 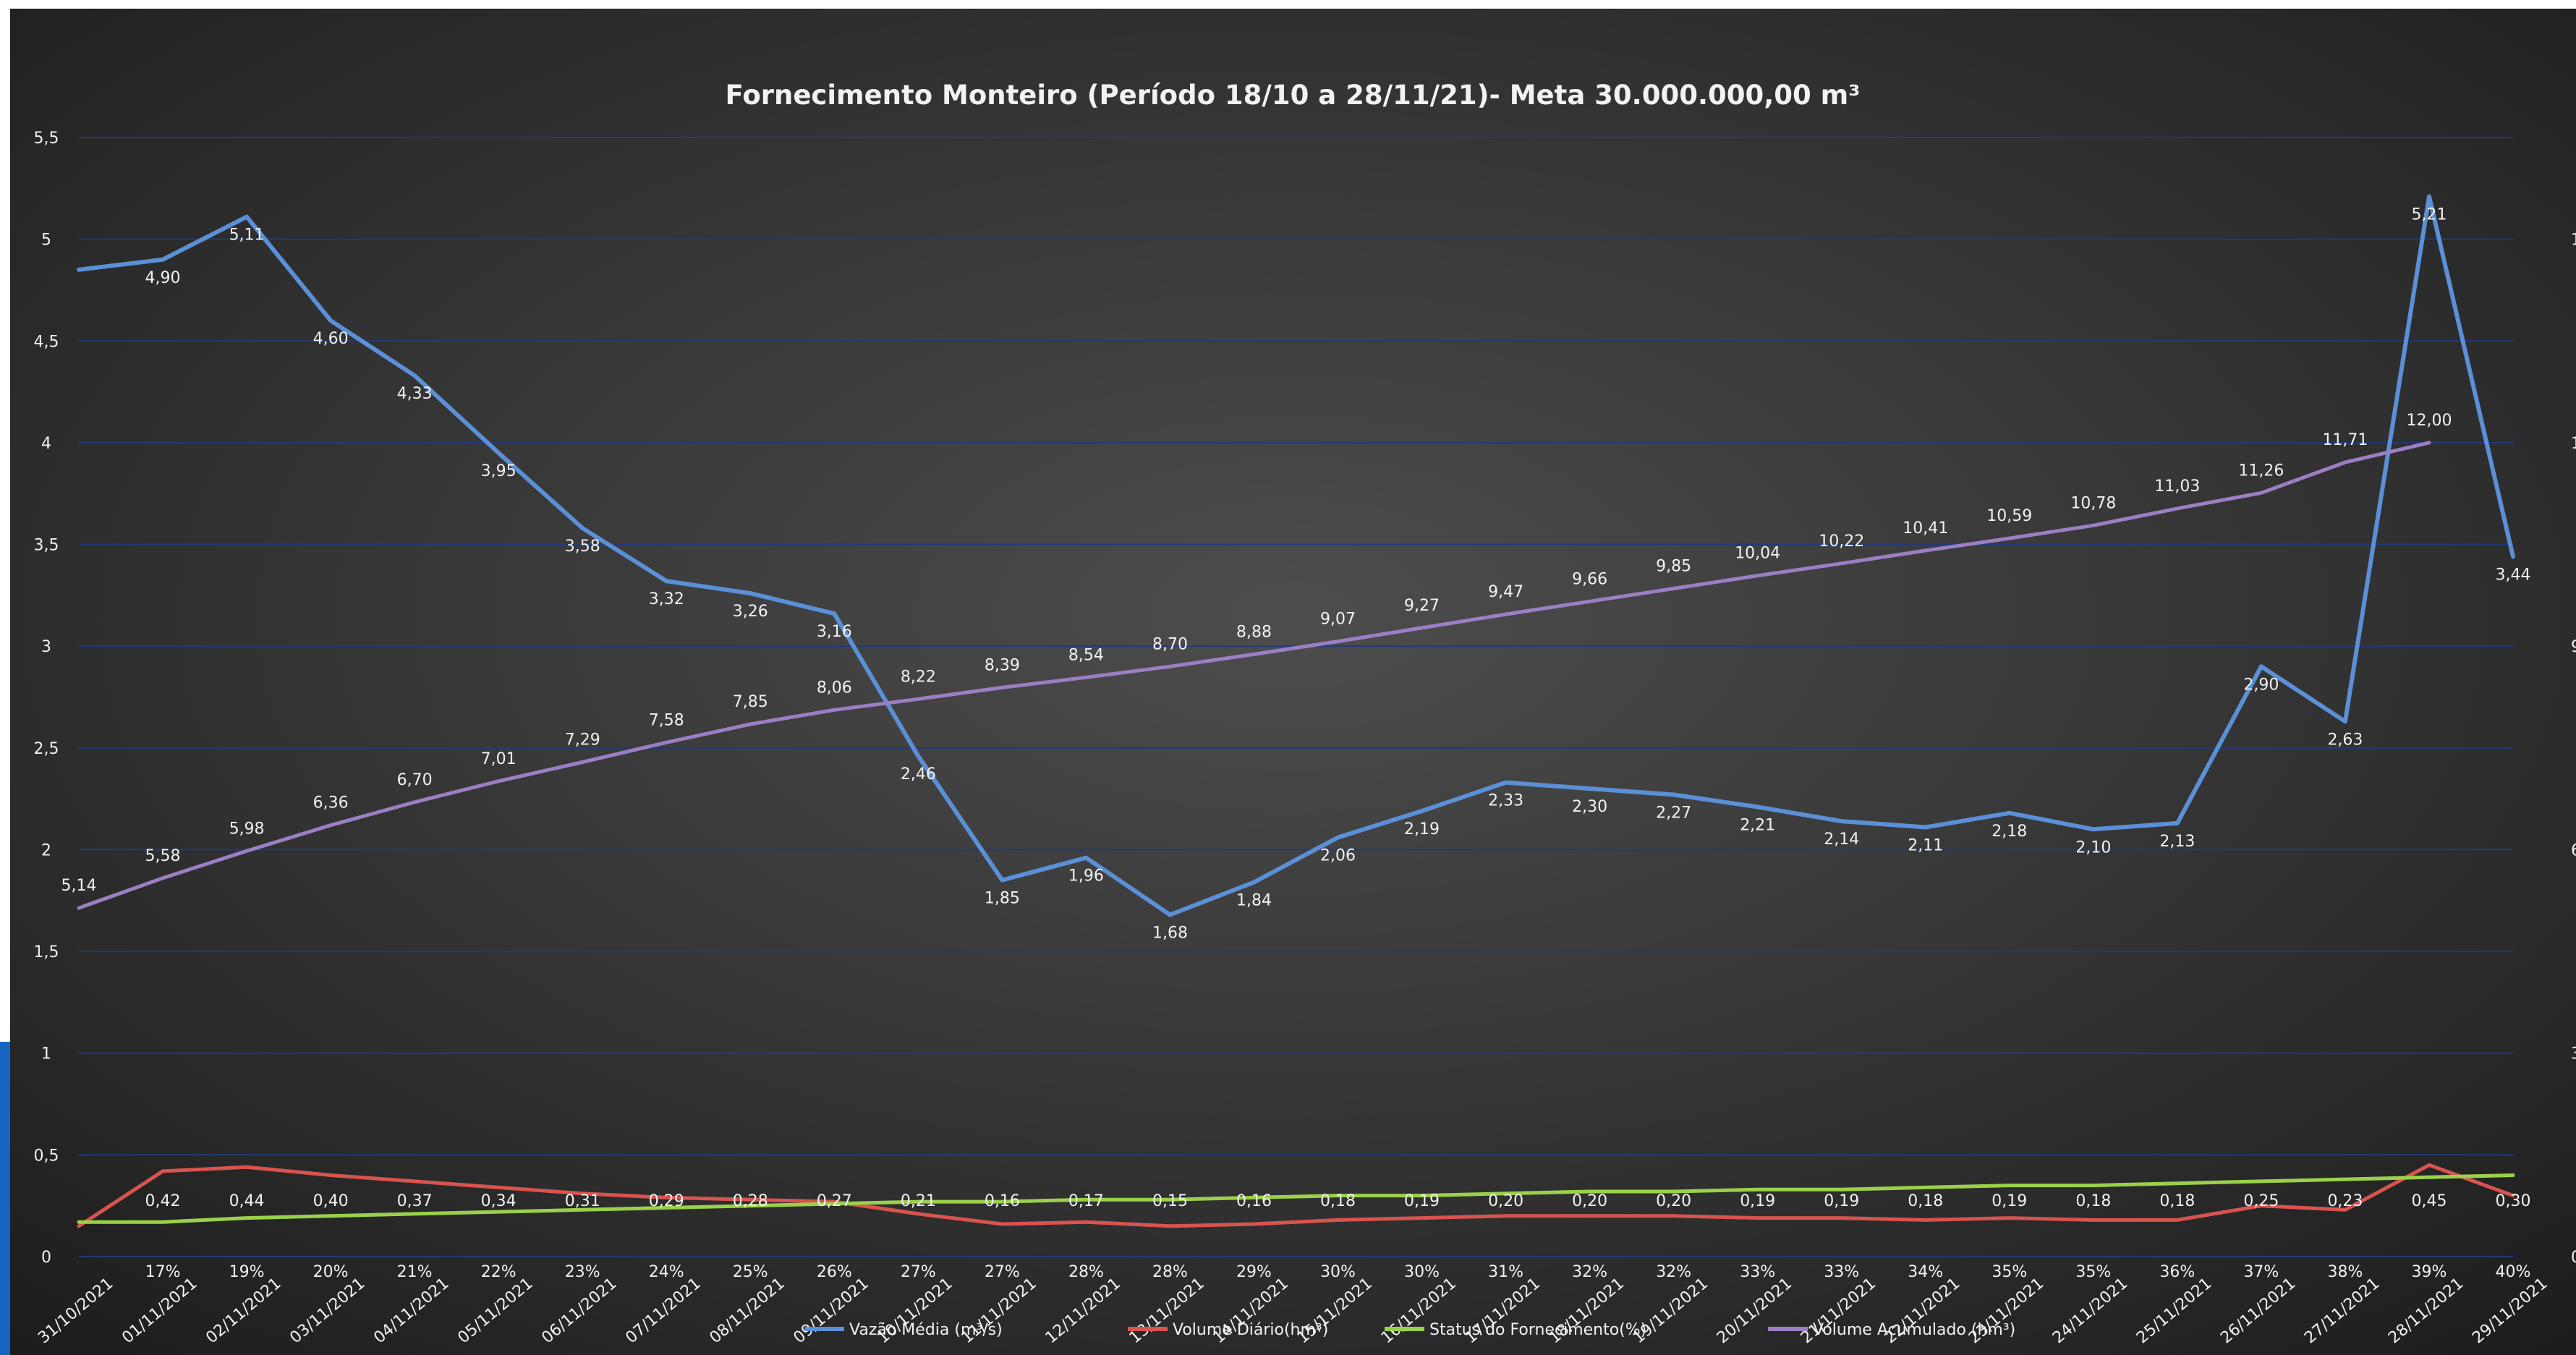 I want to click on data-label: 30%, so click(x=1422, y=1272).